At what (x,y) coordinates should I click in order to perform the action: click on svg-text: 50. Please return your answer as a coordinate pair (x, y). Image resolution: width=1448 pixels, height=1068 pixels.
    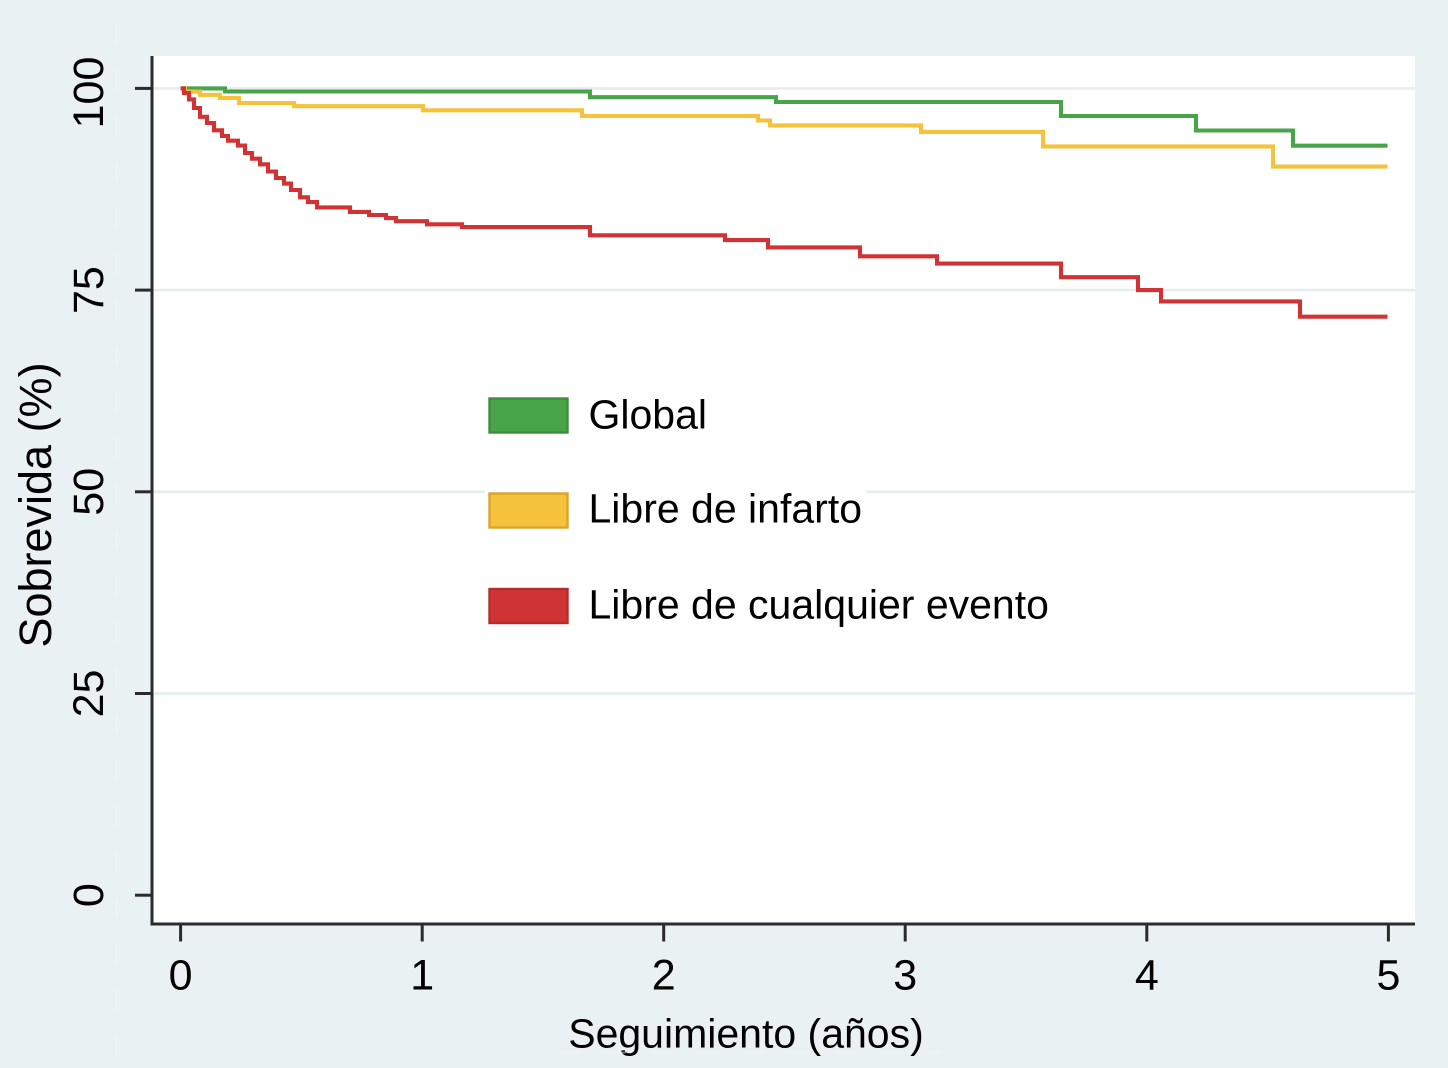
    Looking at the image, I should click on (89, 492).